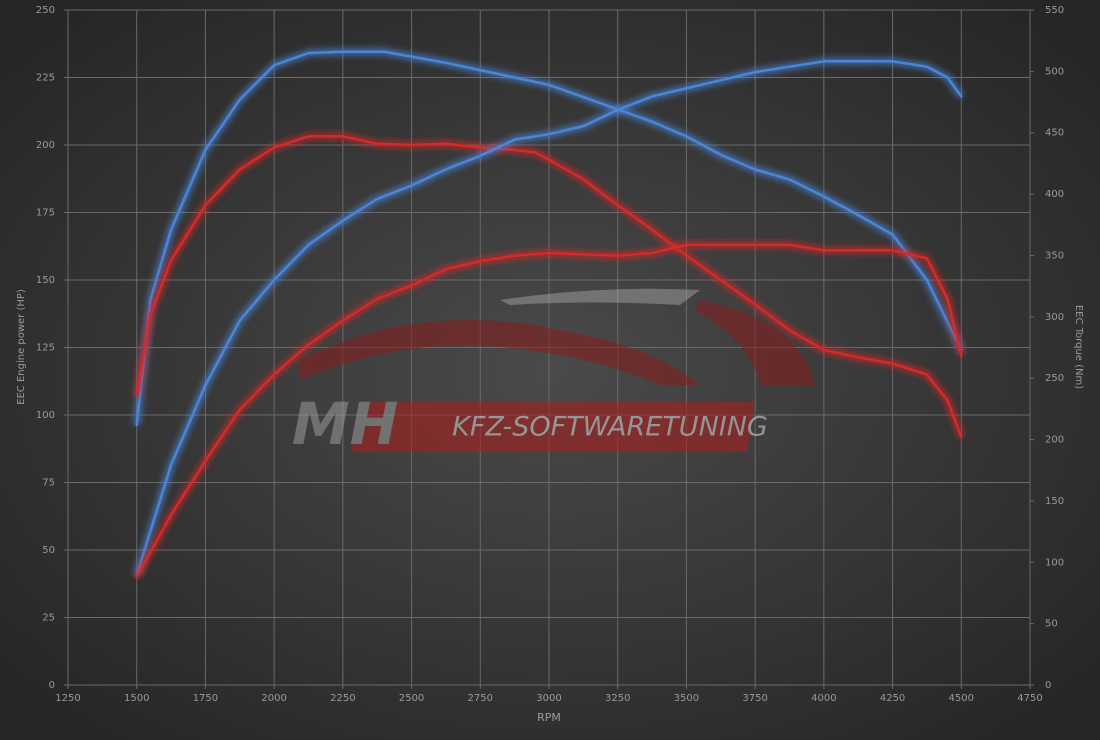 Image resolution: width=1100 pixels, height=740 pixels. I want to click on x-axis-title: RPM, so click(549, 717).